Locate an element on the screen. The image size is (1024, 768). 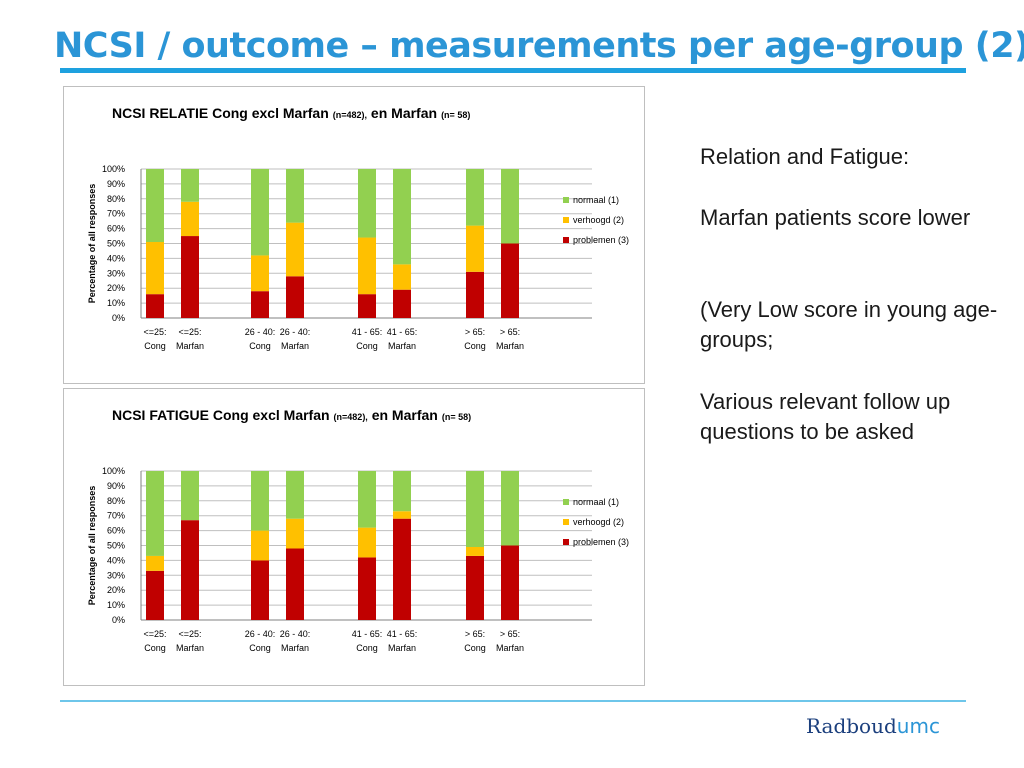
y-tick-label: 100% is located at coordinates (113, 471).